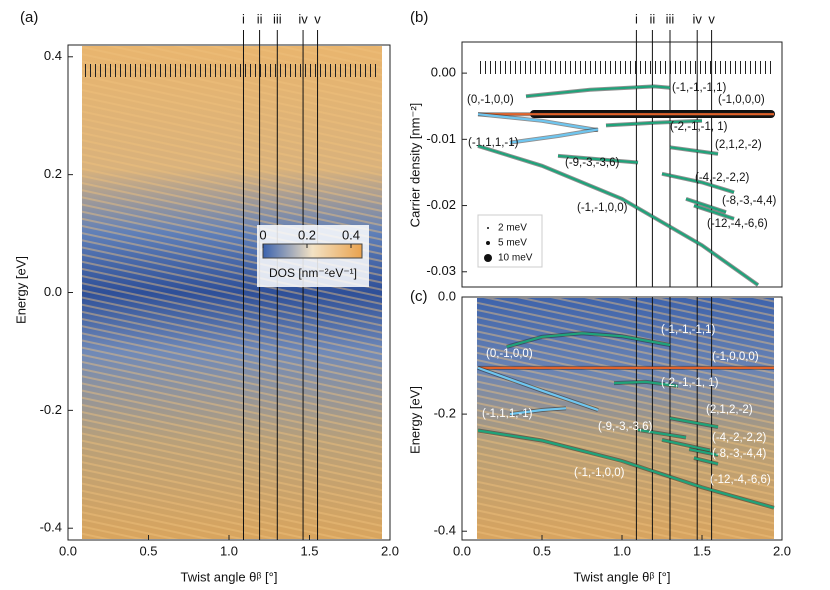  What do you see at coordinates (512, 243) in the screenshot?
I see `legend-label: 5 meV` at bounding box center [512, 243].